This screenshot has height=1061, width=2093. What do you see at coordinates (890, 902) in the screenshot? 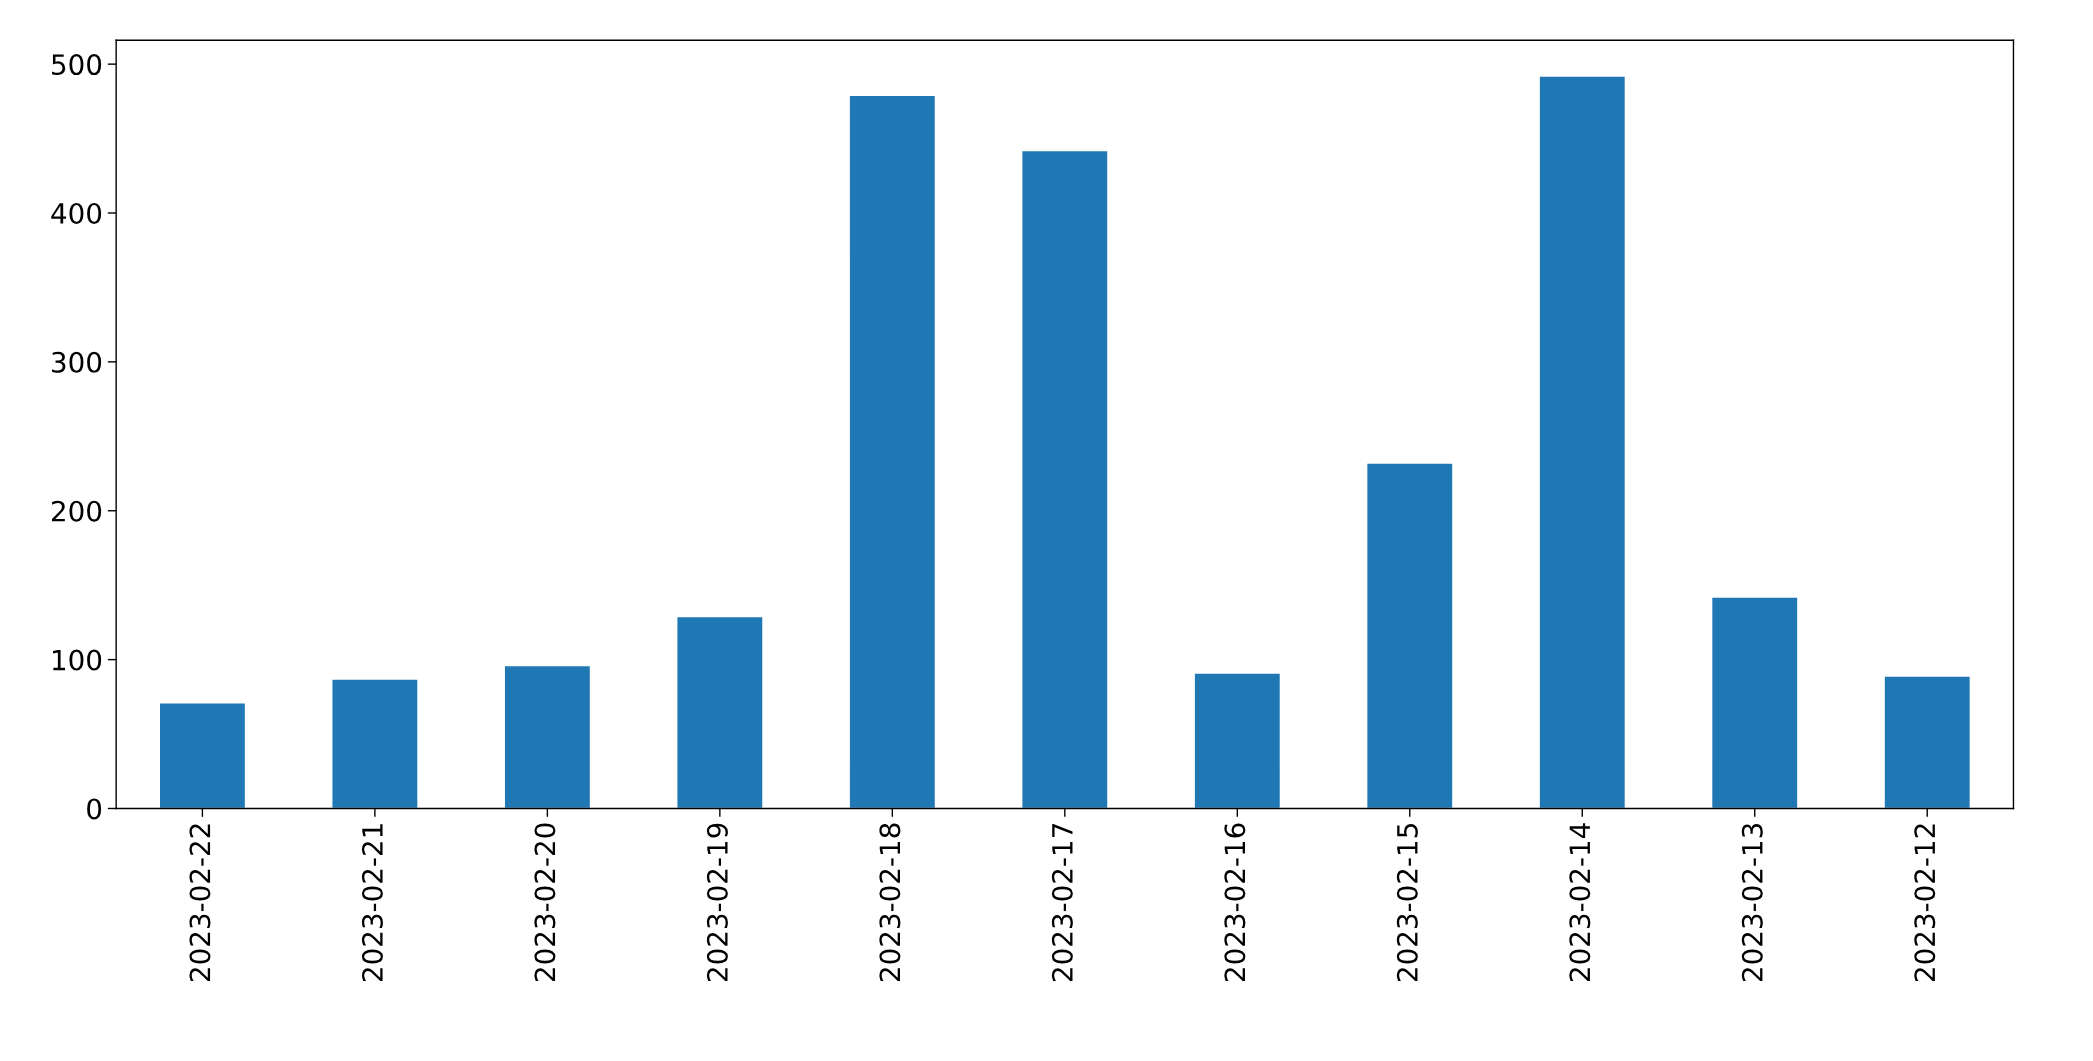
I see `x-tick-label: 2023-02-18` at bounding box center [890, 902].